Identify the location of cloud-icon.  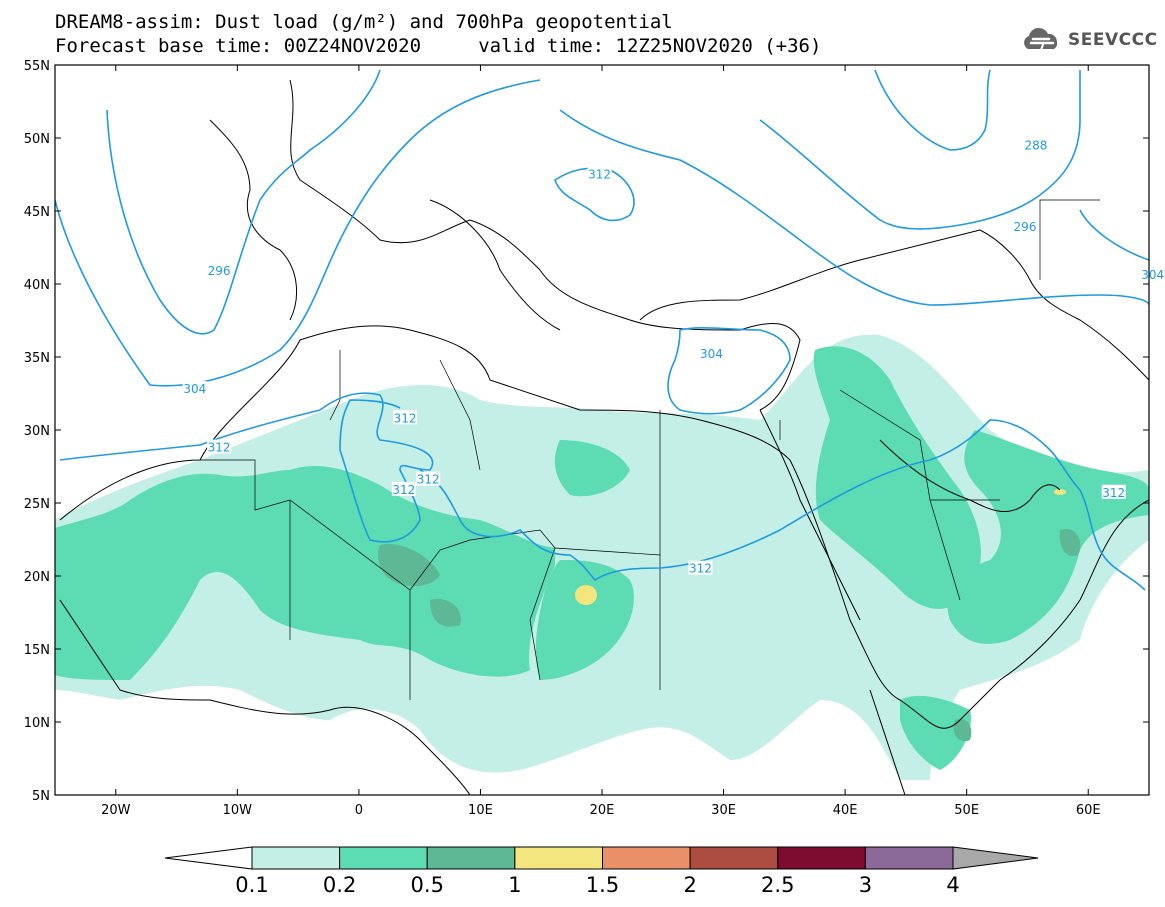
(1041, 39).